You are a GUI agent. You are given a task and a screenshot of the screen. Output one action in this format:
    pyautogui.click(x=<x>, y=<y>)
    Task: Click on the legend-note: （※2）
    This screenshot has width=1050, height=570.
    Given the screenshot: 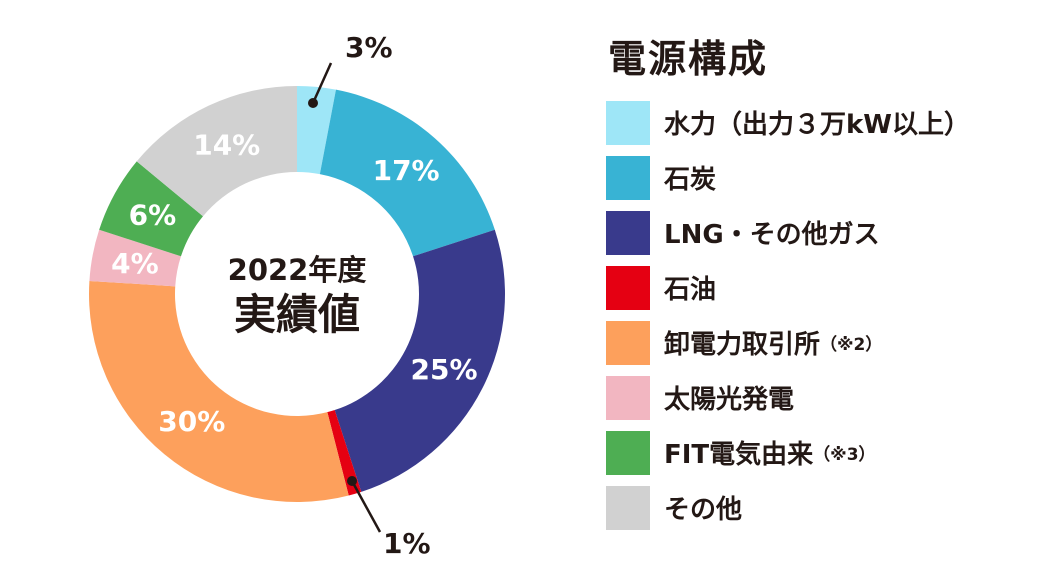 What is the action you would take?
    pyautogui.click(x=851, y=345)
    